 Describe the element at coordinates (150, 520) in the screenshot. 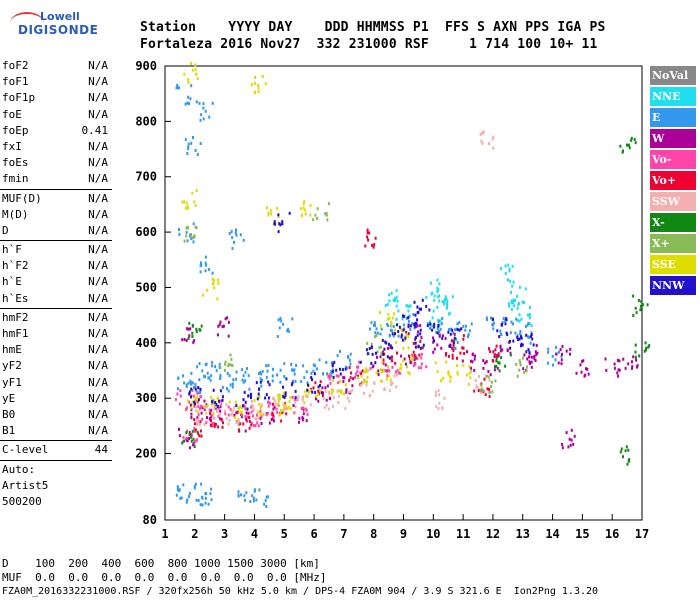

I see `y-tick-label: 80` at that location.